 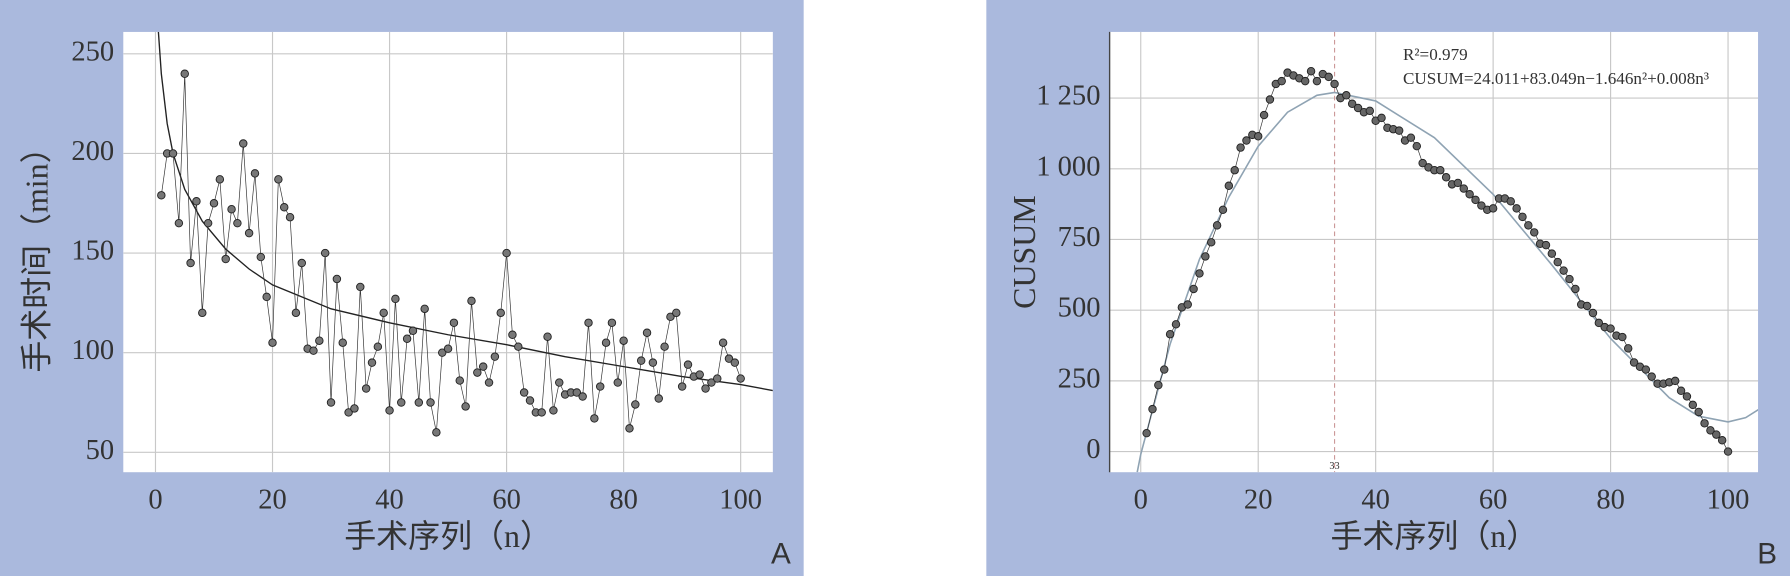 I want to click on x-tick-label: 80, so click(x=623, y=499).